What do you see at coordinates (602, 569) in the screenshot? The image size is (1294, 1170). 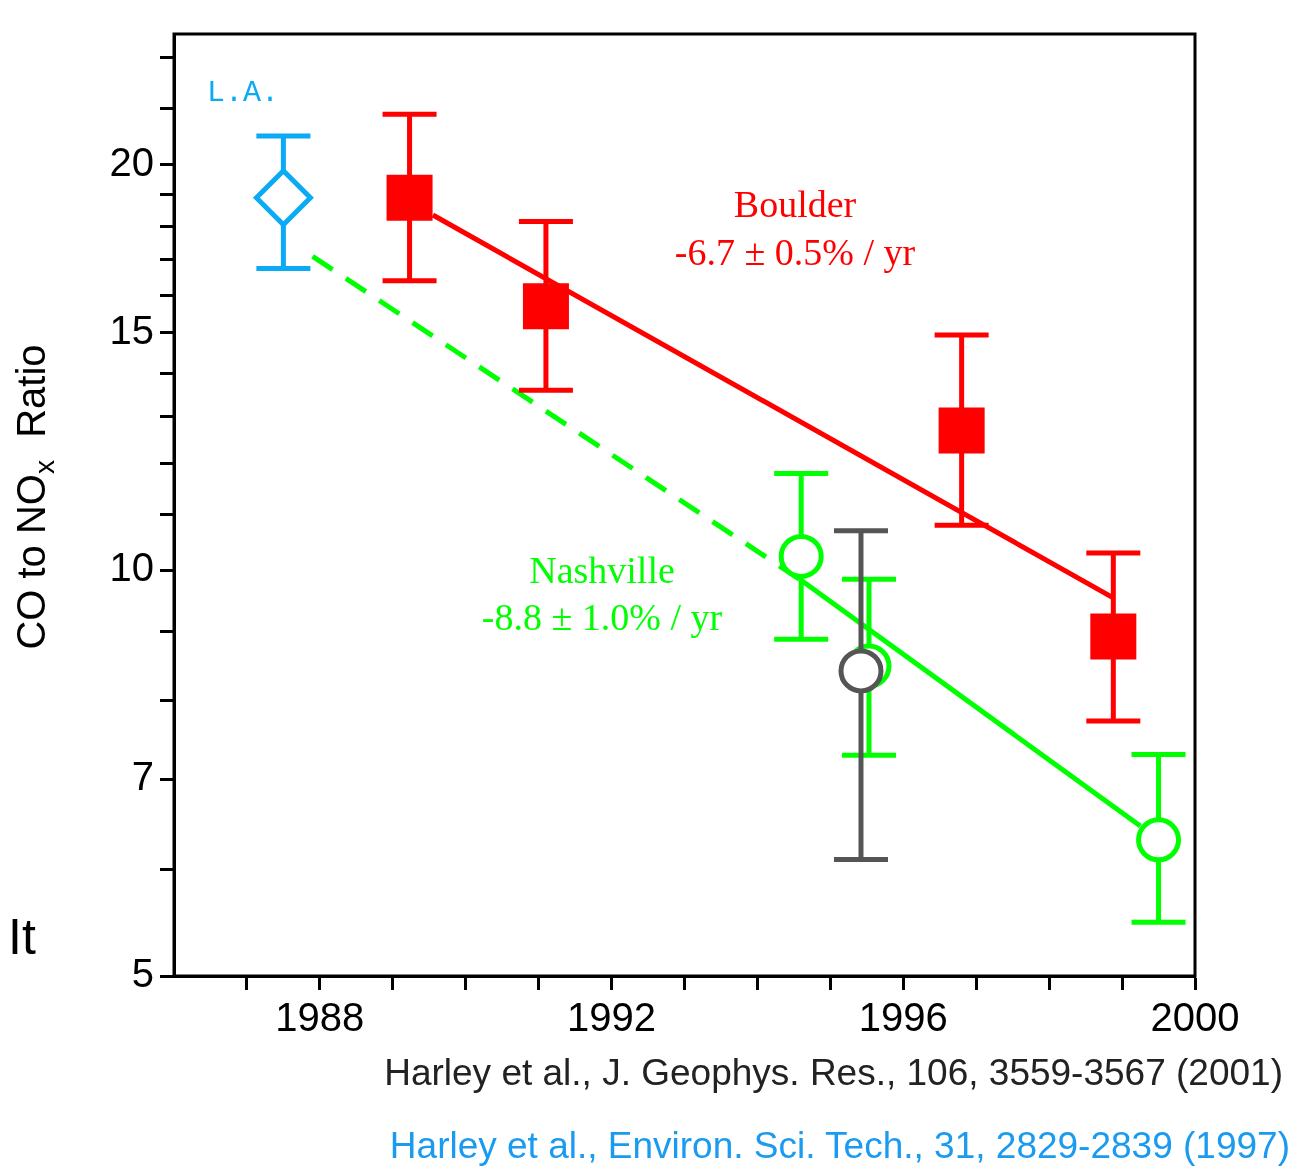 I see `text: Nashville` at bounding box center [602, 569].